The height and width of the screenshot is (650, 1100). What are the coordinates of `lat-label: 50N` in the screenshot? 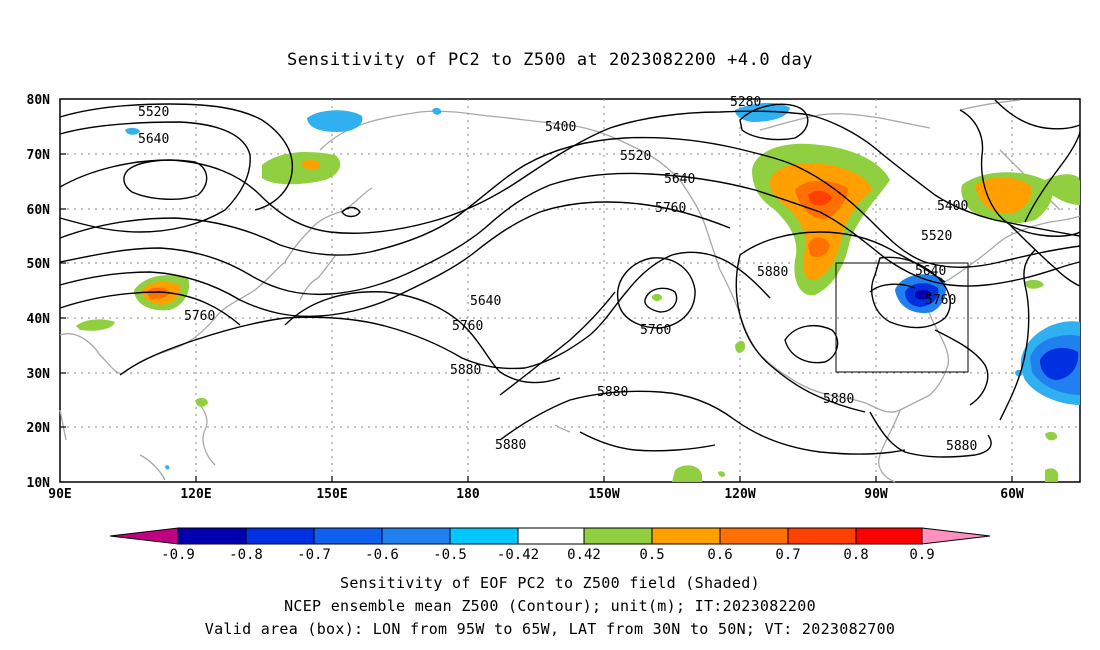 It's located at (39, 264).